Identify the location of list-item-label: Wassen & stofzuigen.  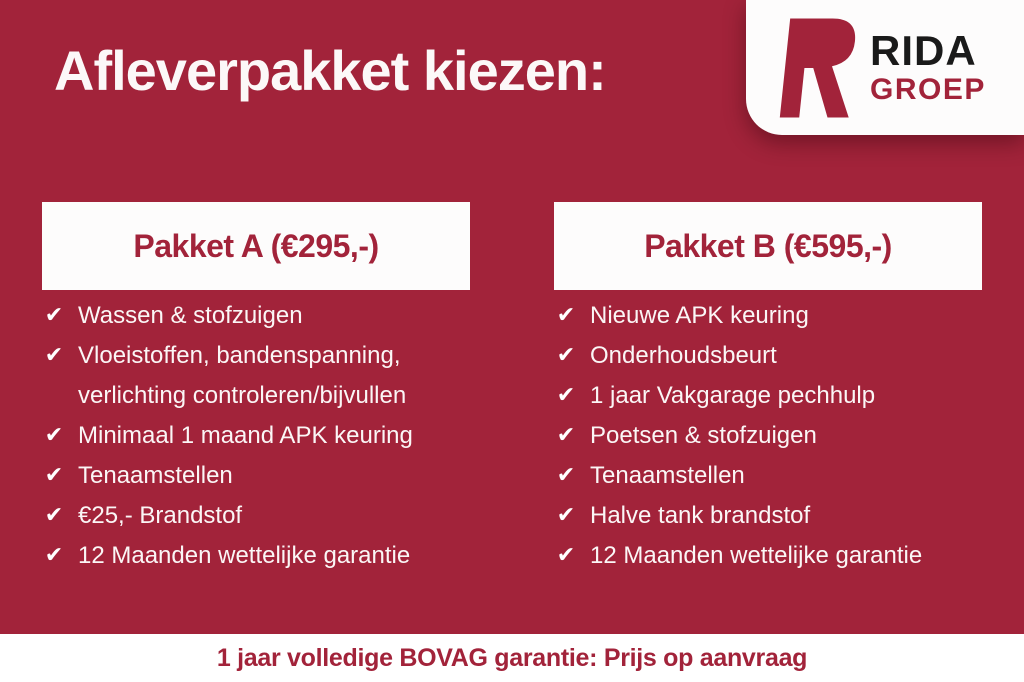
(190, 315).